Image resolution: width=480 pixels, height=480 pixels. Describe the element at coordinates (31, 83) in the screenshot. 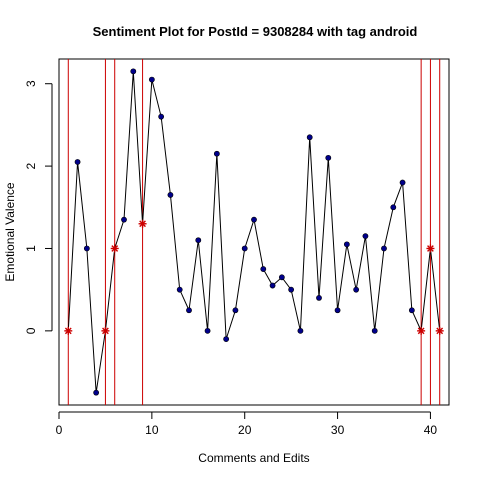

I see `y-tick-label-3: 3` at that location.